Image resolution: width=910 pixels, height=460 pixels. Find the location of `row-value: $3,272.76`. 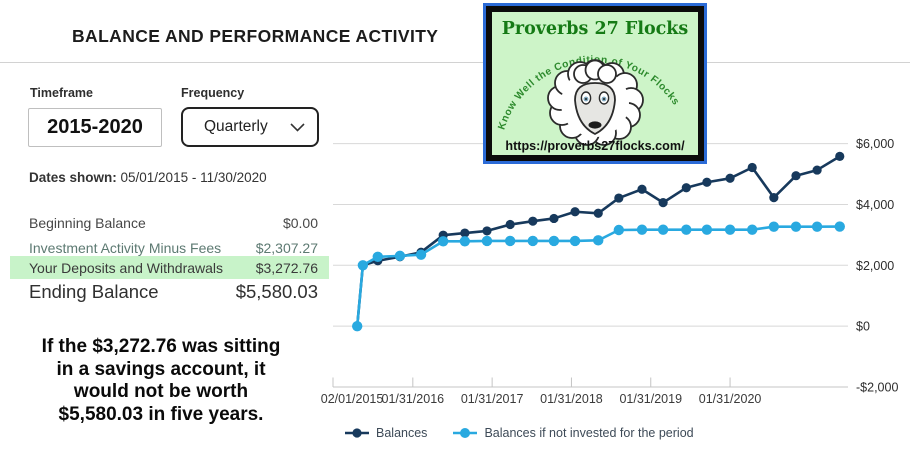

row-value: $3,272.76 is located at coordinates (286, 268).